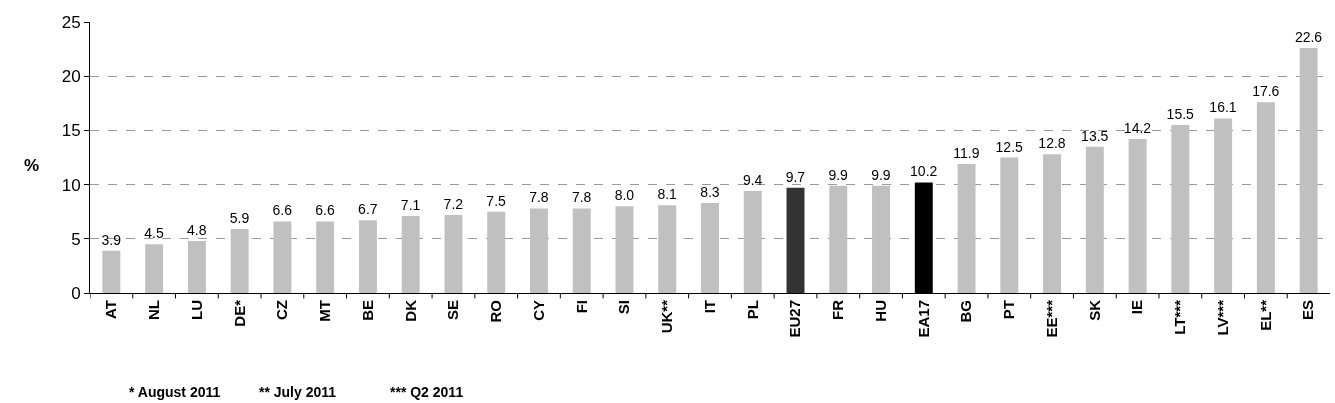 The width and height of the screenshot is (1335, 403). I want to click on data-label: 4.8, so click(197, 229).